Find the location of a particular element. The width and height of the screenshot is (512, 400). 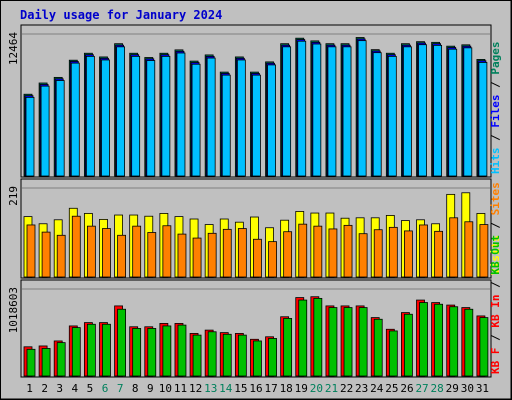

x-tick-label-day-2: 2 is located at coordinates (44, 388).